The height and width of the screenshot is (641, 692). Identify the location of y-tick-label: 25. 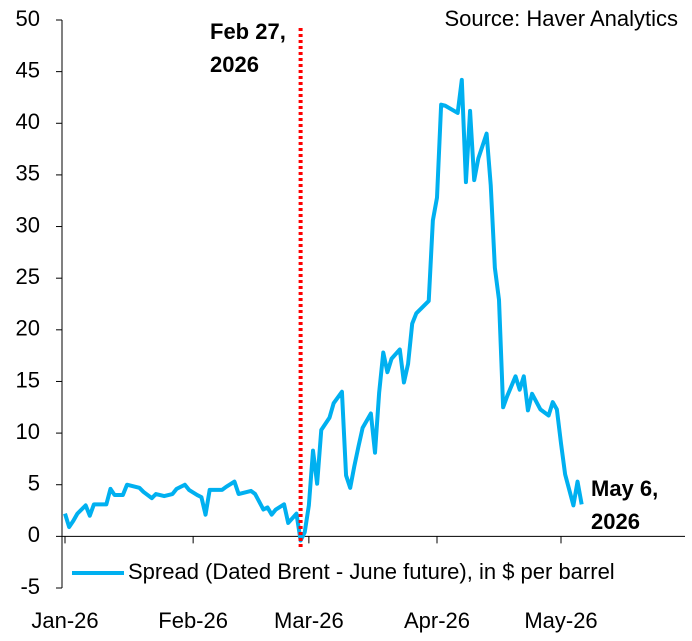
(28, 276).